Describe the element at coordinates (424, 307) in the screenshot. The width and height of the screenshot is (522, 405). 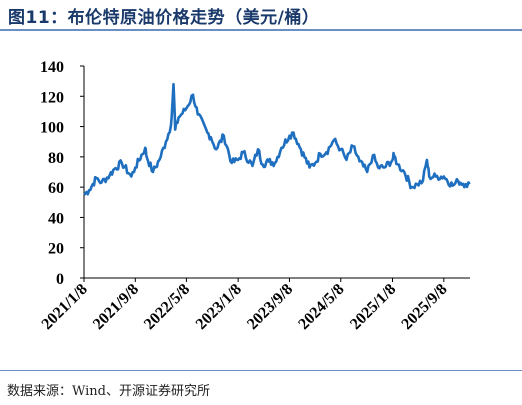
I see `x-tick-label: 2025/9/8` at that location.